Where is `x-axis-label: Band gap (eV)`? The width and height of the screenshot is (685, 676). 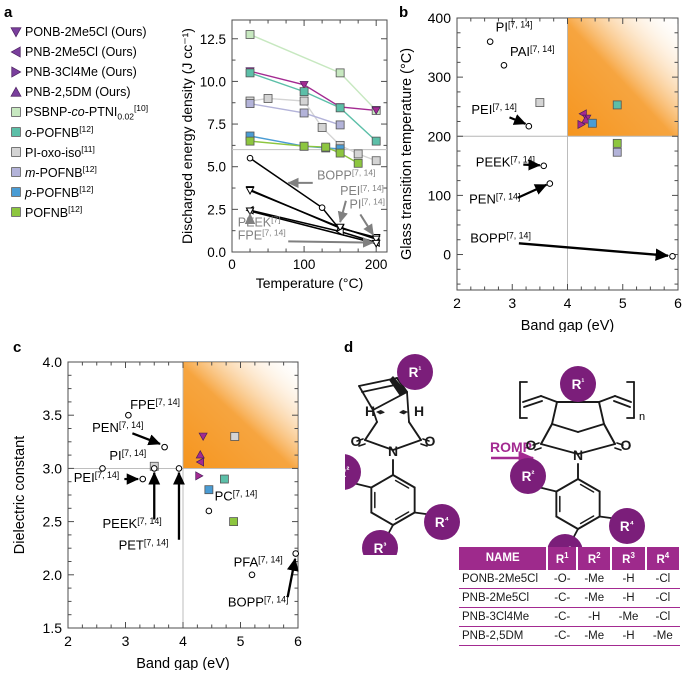
x-axis-label: Band gap (eV) is located at coordinates (183, 663).